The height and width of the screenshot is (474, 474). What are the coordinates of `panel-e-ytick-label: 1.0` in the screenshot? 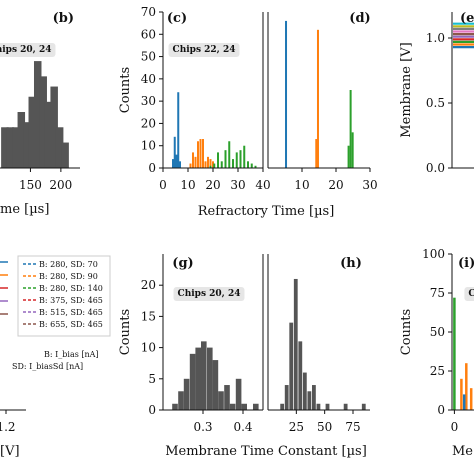 It's located at (435, 38).